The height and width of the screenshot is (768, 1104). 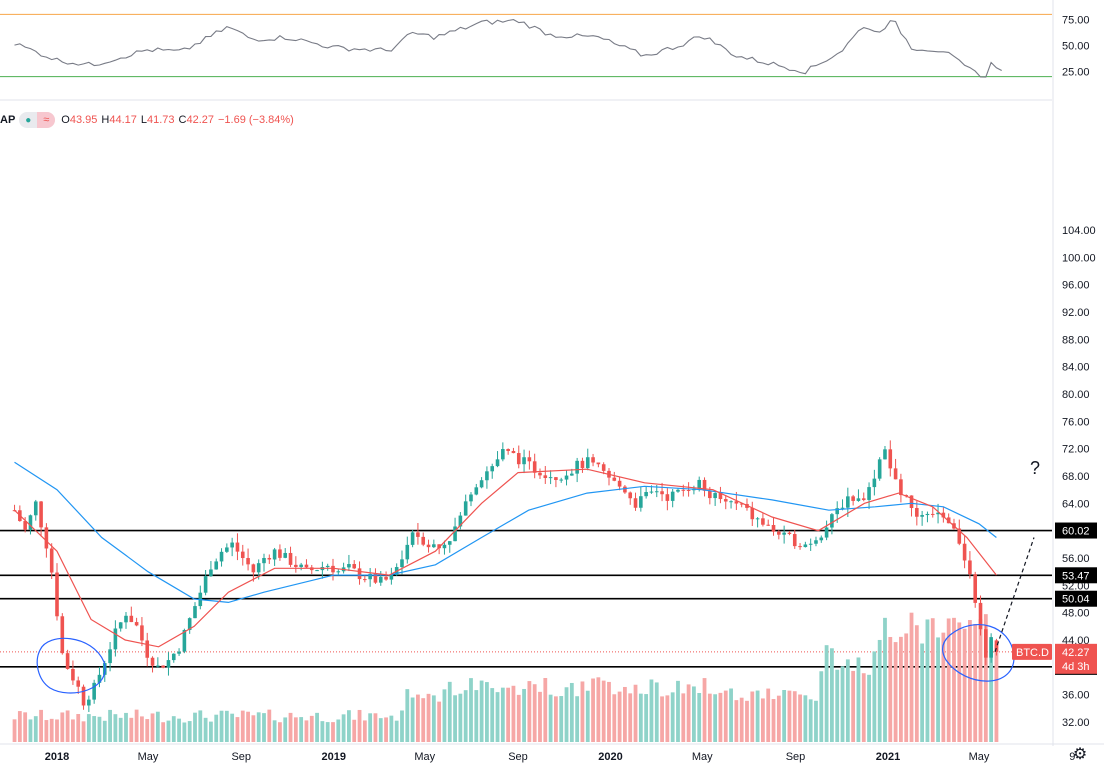 What do you see at coordinates (508, 48) in the screenshot?
I see `rsi-line` at bounding box center [508, 48].